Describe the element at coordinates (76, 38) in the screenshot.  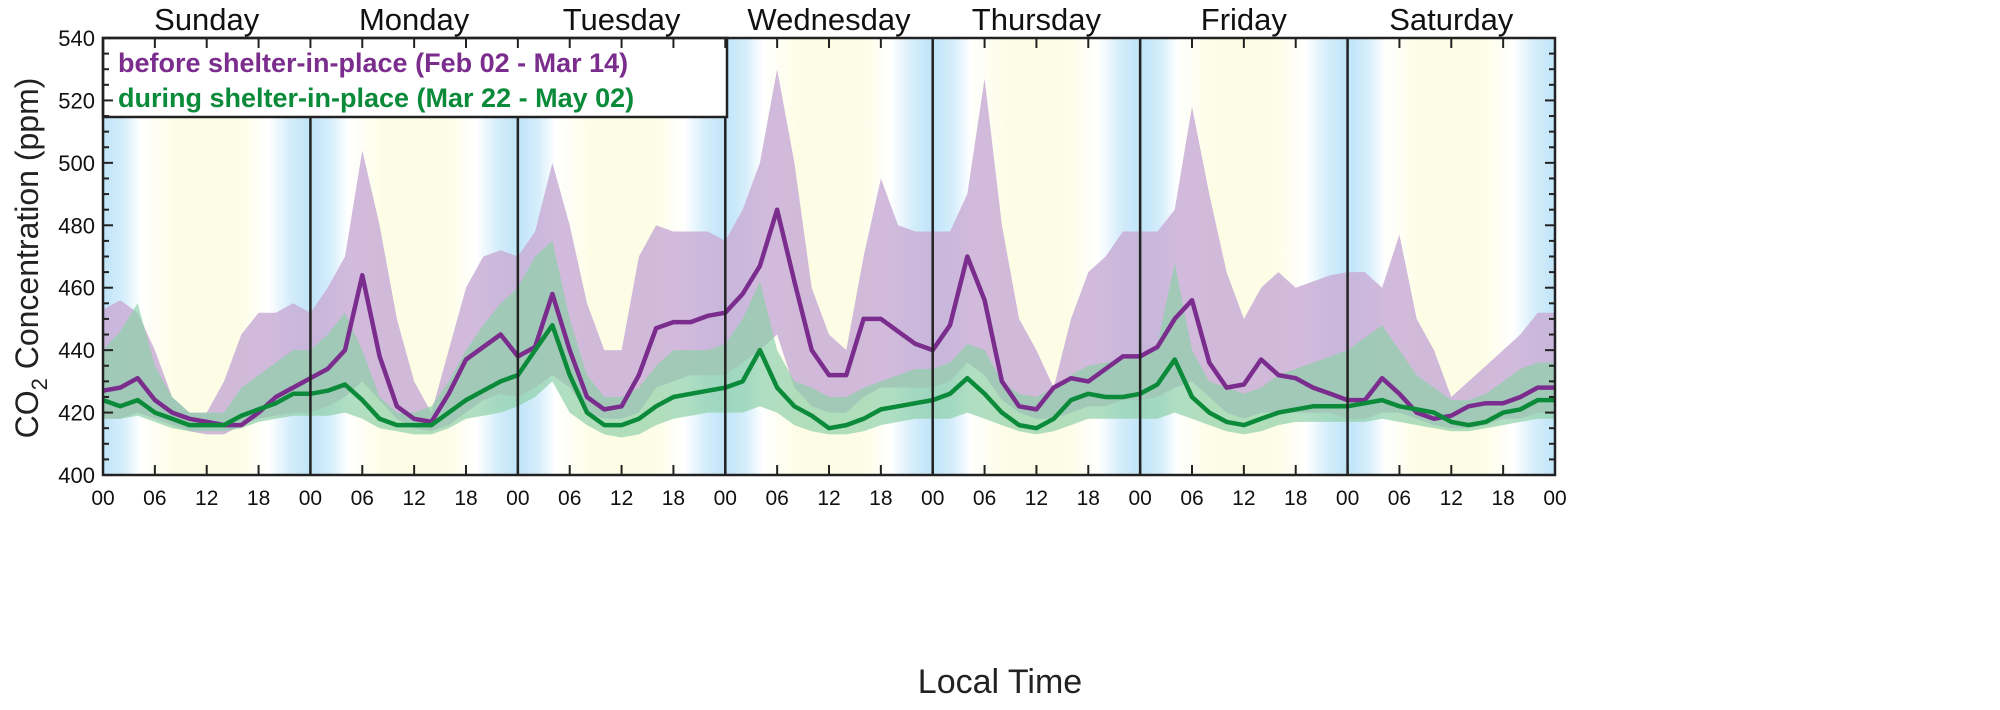
I see `y-tick-label: 540` at that location.